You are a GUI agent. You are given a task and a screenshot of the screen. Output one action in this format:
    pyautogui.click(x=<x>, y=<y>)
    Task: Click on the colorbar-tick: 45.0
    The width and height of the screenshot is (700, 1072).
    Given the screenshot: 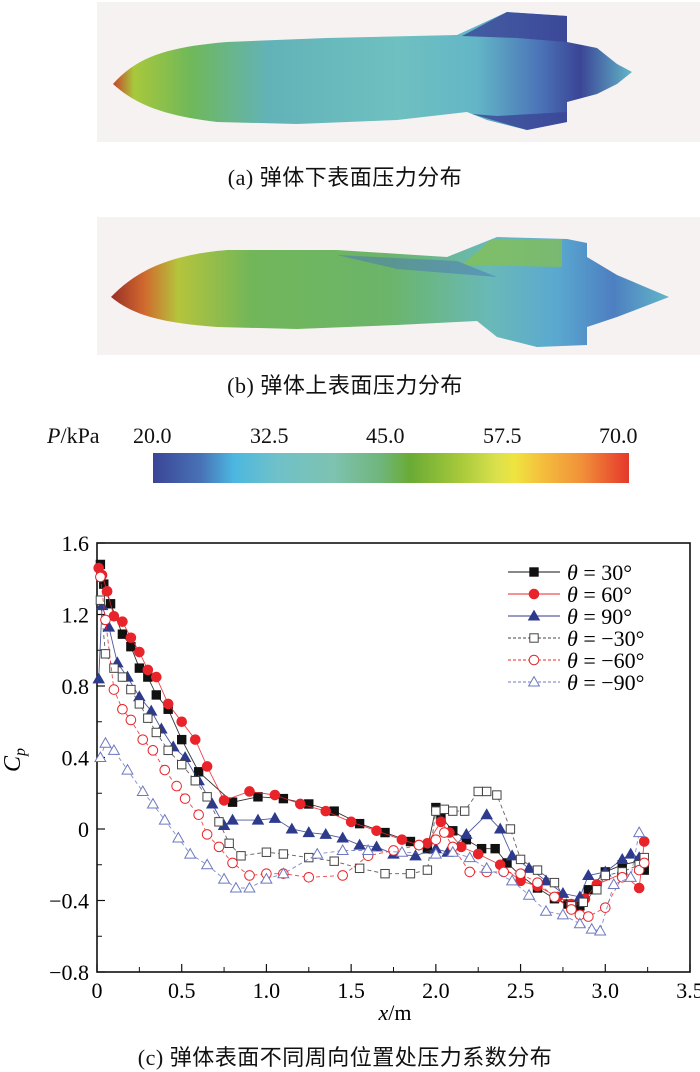 What is the action you would take?
    pyautogui.click(x=385, y=435)
    